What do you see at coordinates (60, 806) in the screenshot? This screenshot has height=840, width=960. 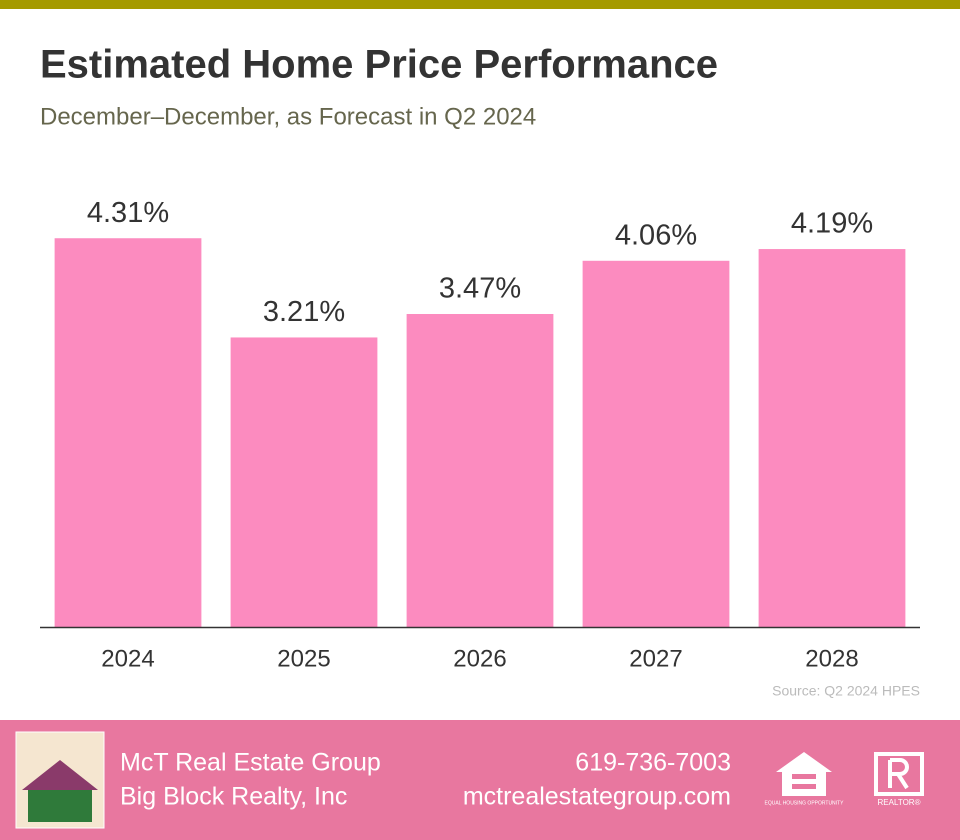 I see `logo-house` at bounding box center [60, 806].